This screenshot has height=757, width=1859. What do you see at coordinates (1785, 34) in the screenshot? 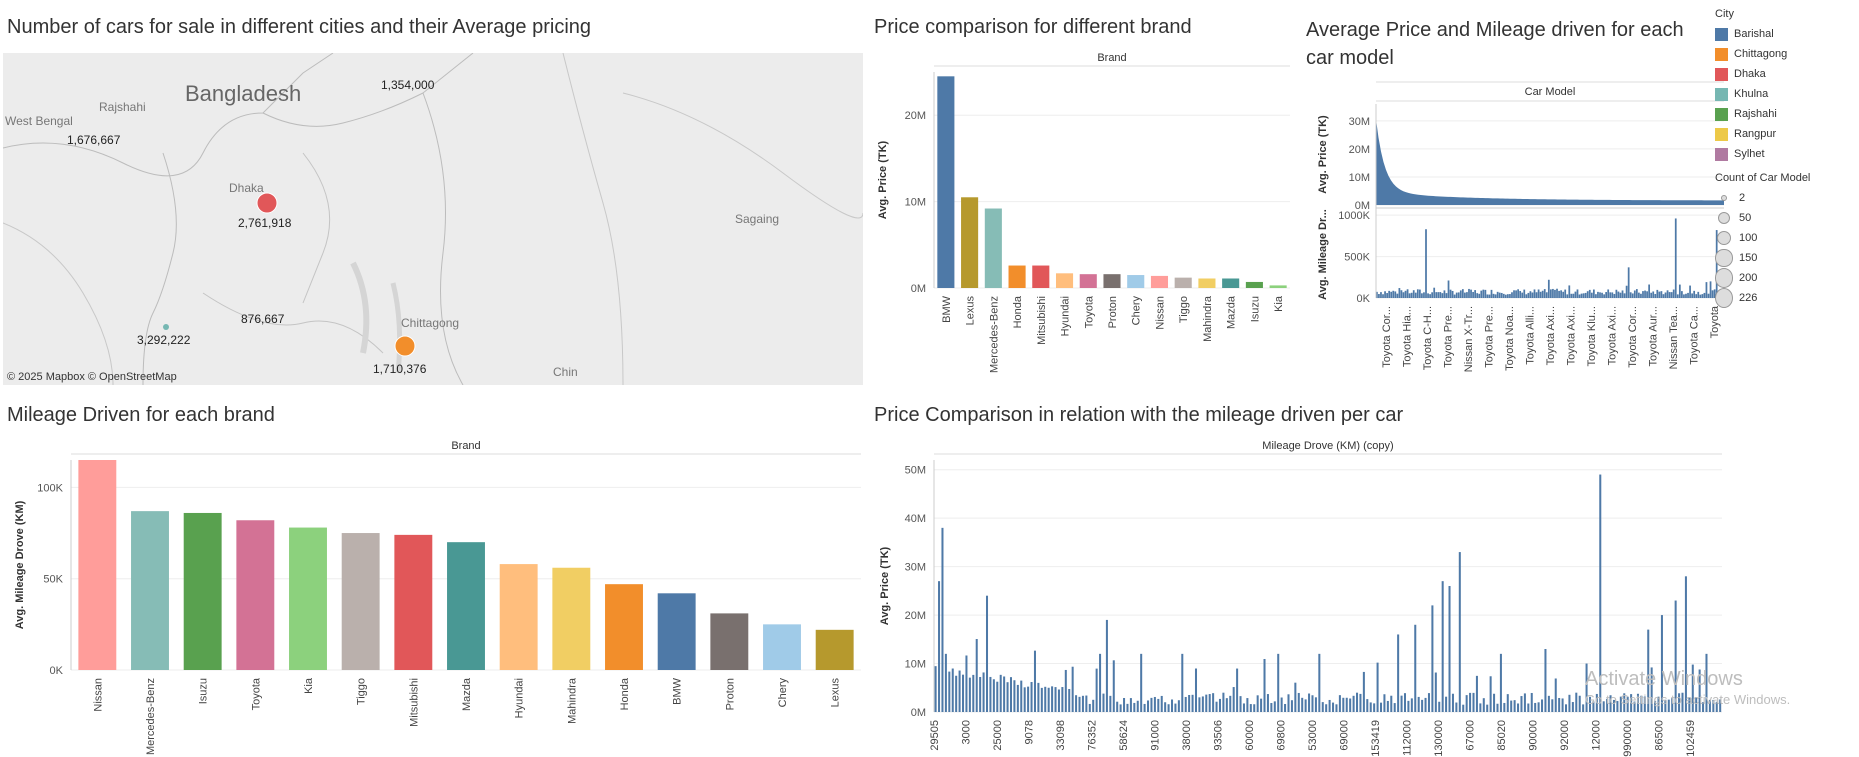
I see `legend-item: Barishal` at bounding box center [1785, 34].